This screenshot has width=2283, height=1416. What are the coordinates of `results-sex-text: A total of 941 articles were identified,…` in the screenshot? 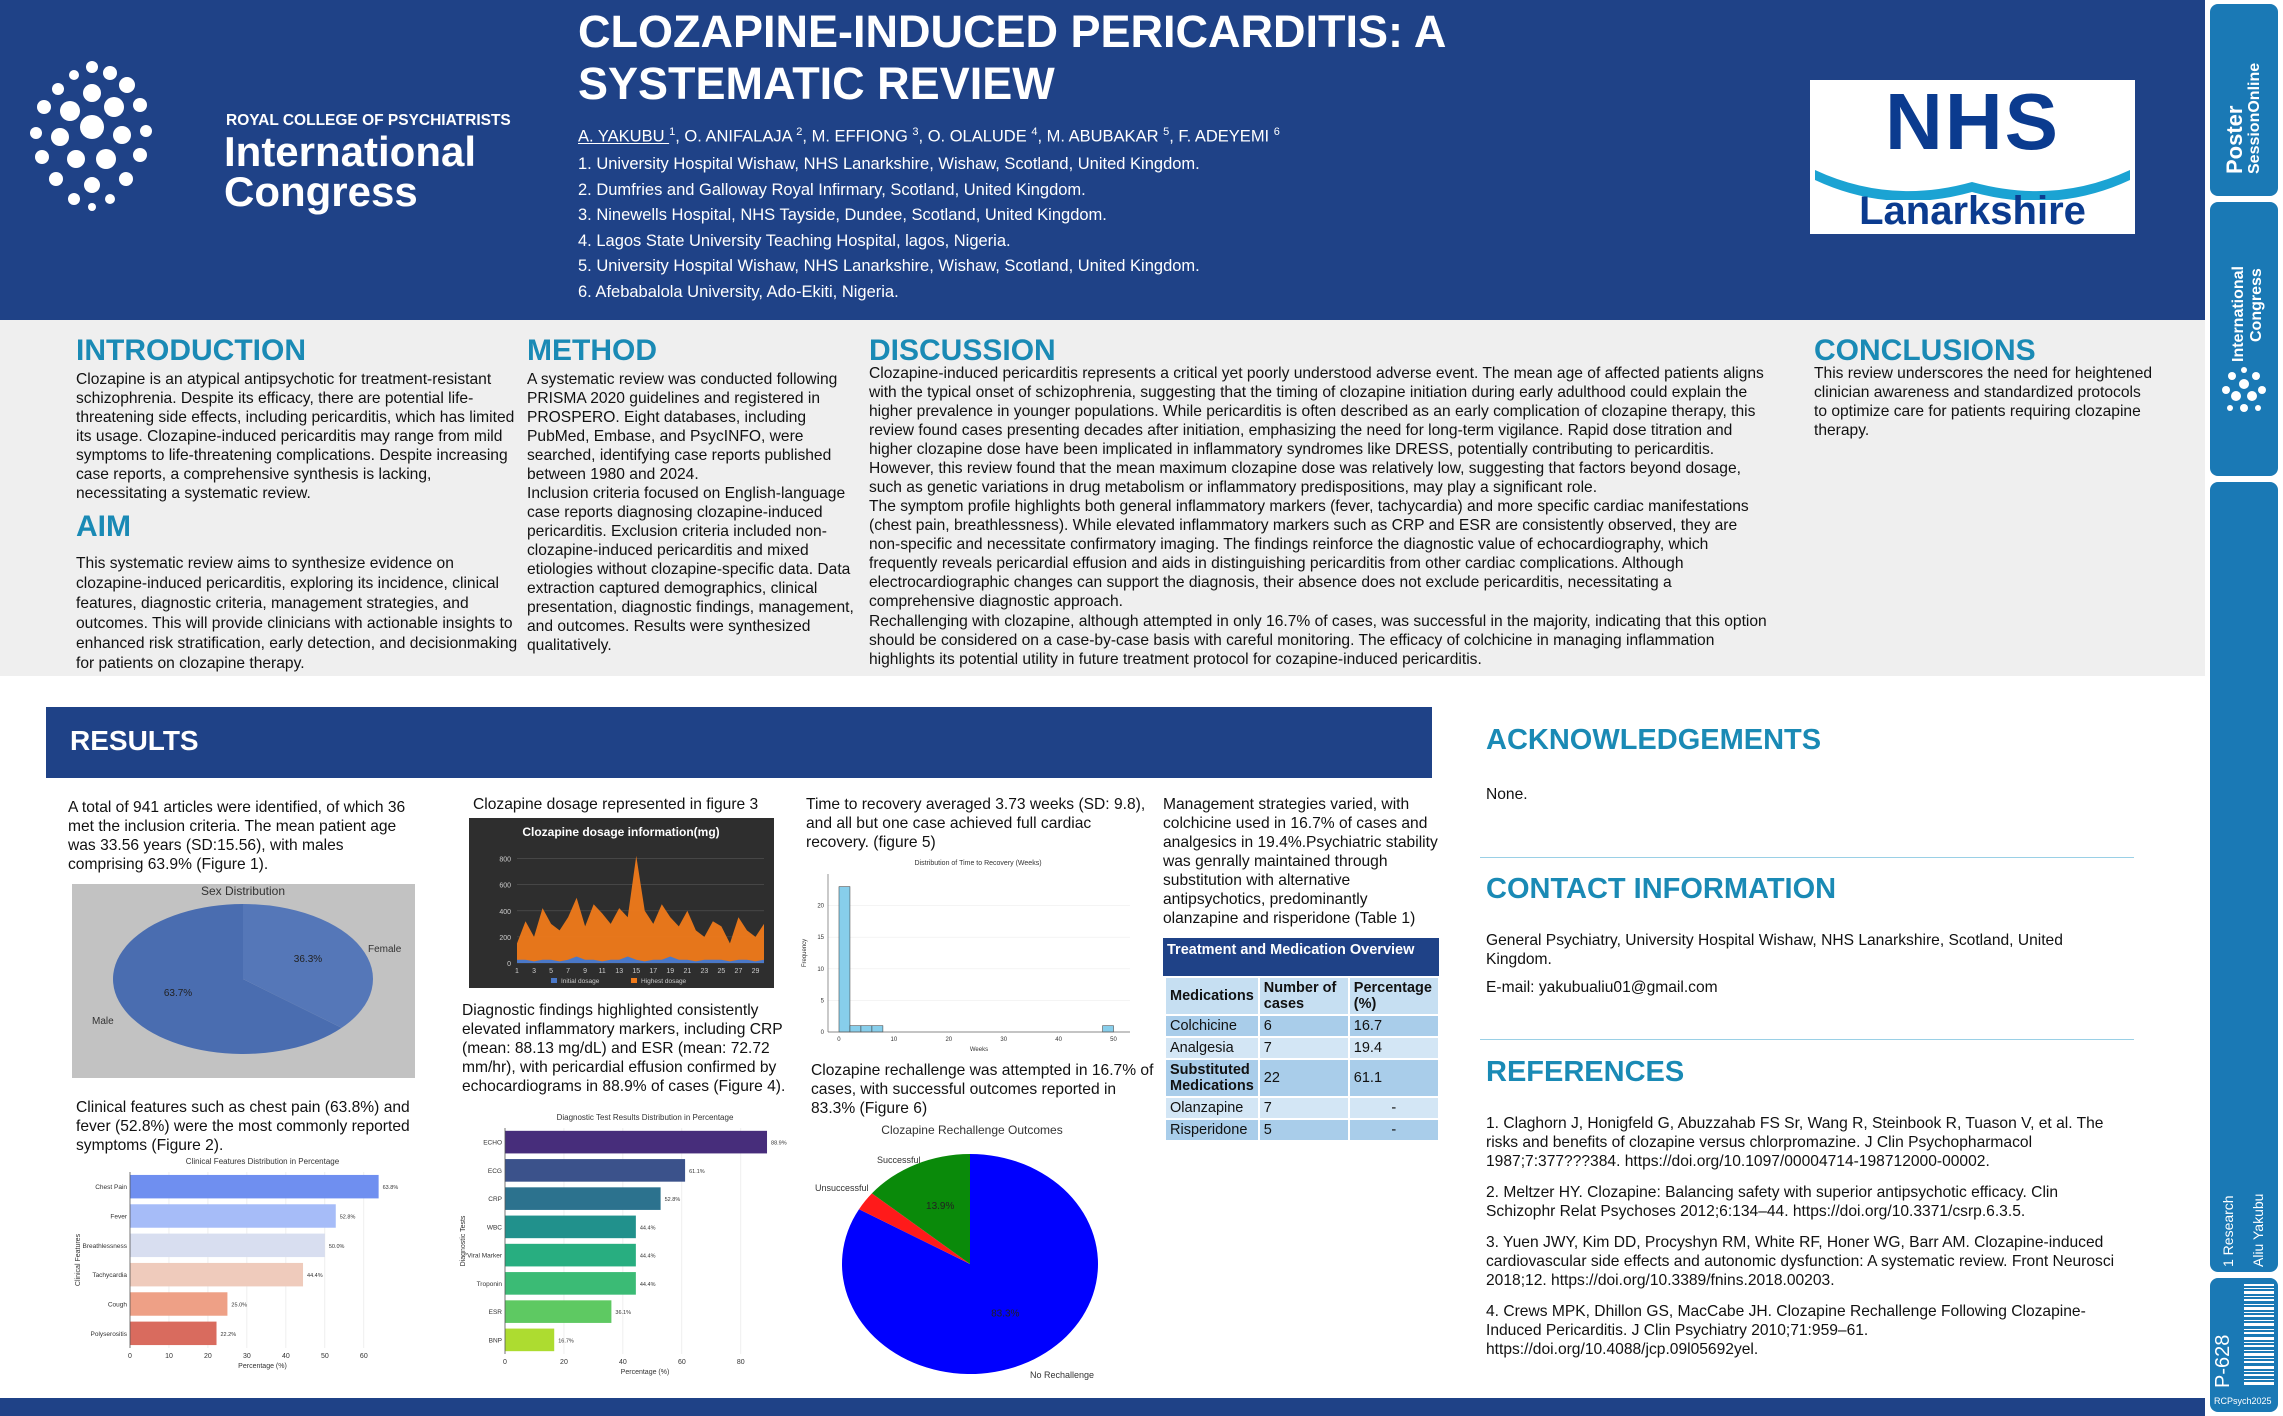 It's located at (237, 836).